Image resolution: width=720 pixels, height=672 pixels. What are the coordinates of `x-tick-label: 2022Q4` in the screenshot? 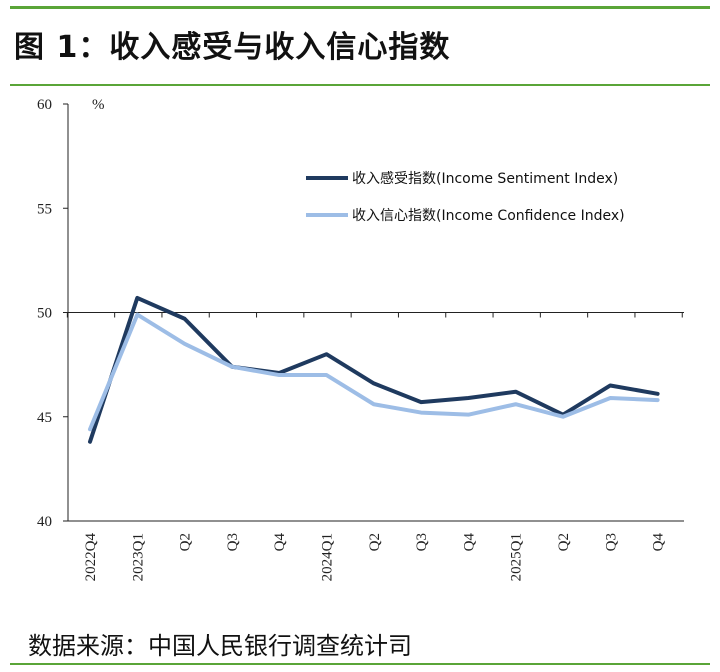 It's located at (91, 557).